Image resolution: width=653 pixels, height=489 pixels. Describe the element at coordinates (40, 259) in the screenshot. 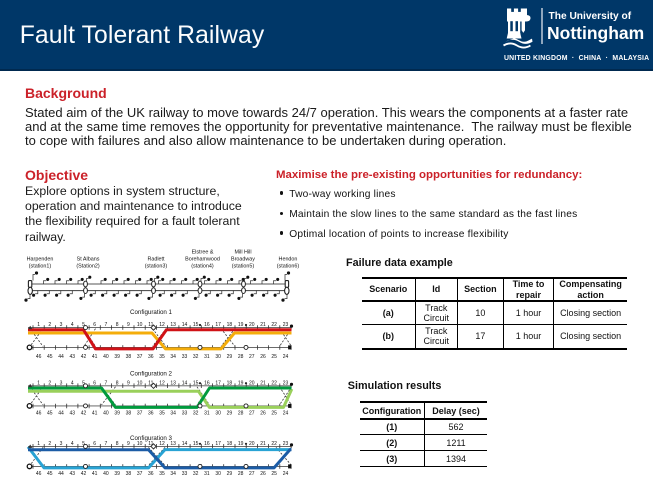

I see `svg-text: Harpenden` at that location.